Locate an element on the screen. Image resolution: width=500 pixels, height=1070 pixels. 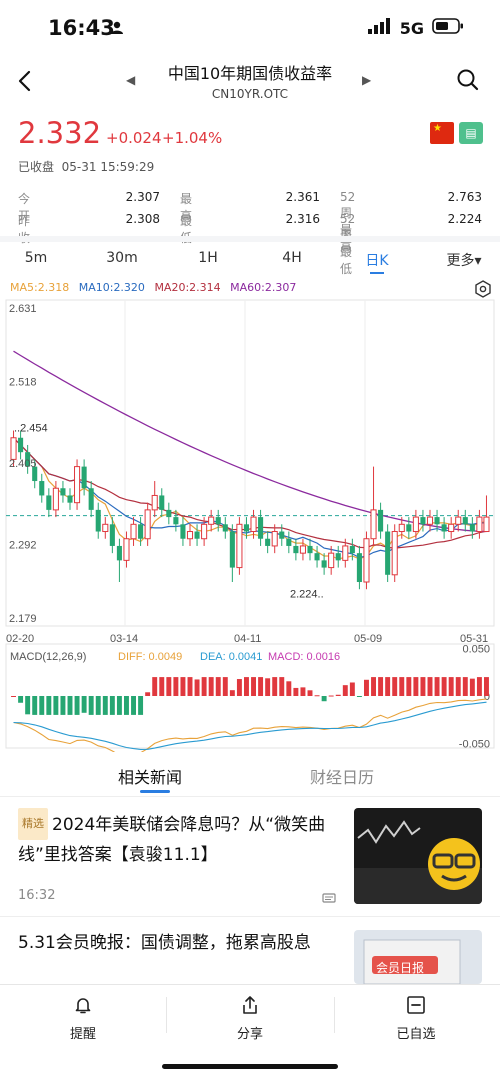
tab-daily: 日K is located at coordinates (377, 261).